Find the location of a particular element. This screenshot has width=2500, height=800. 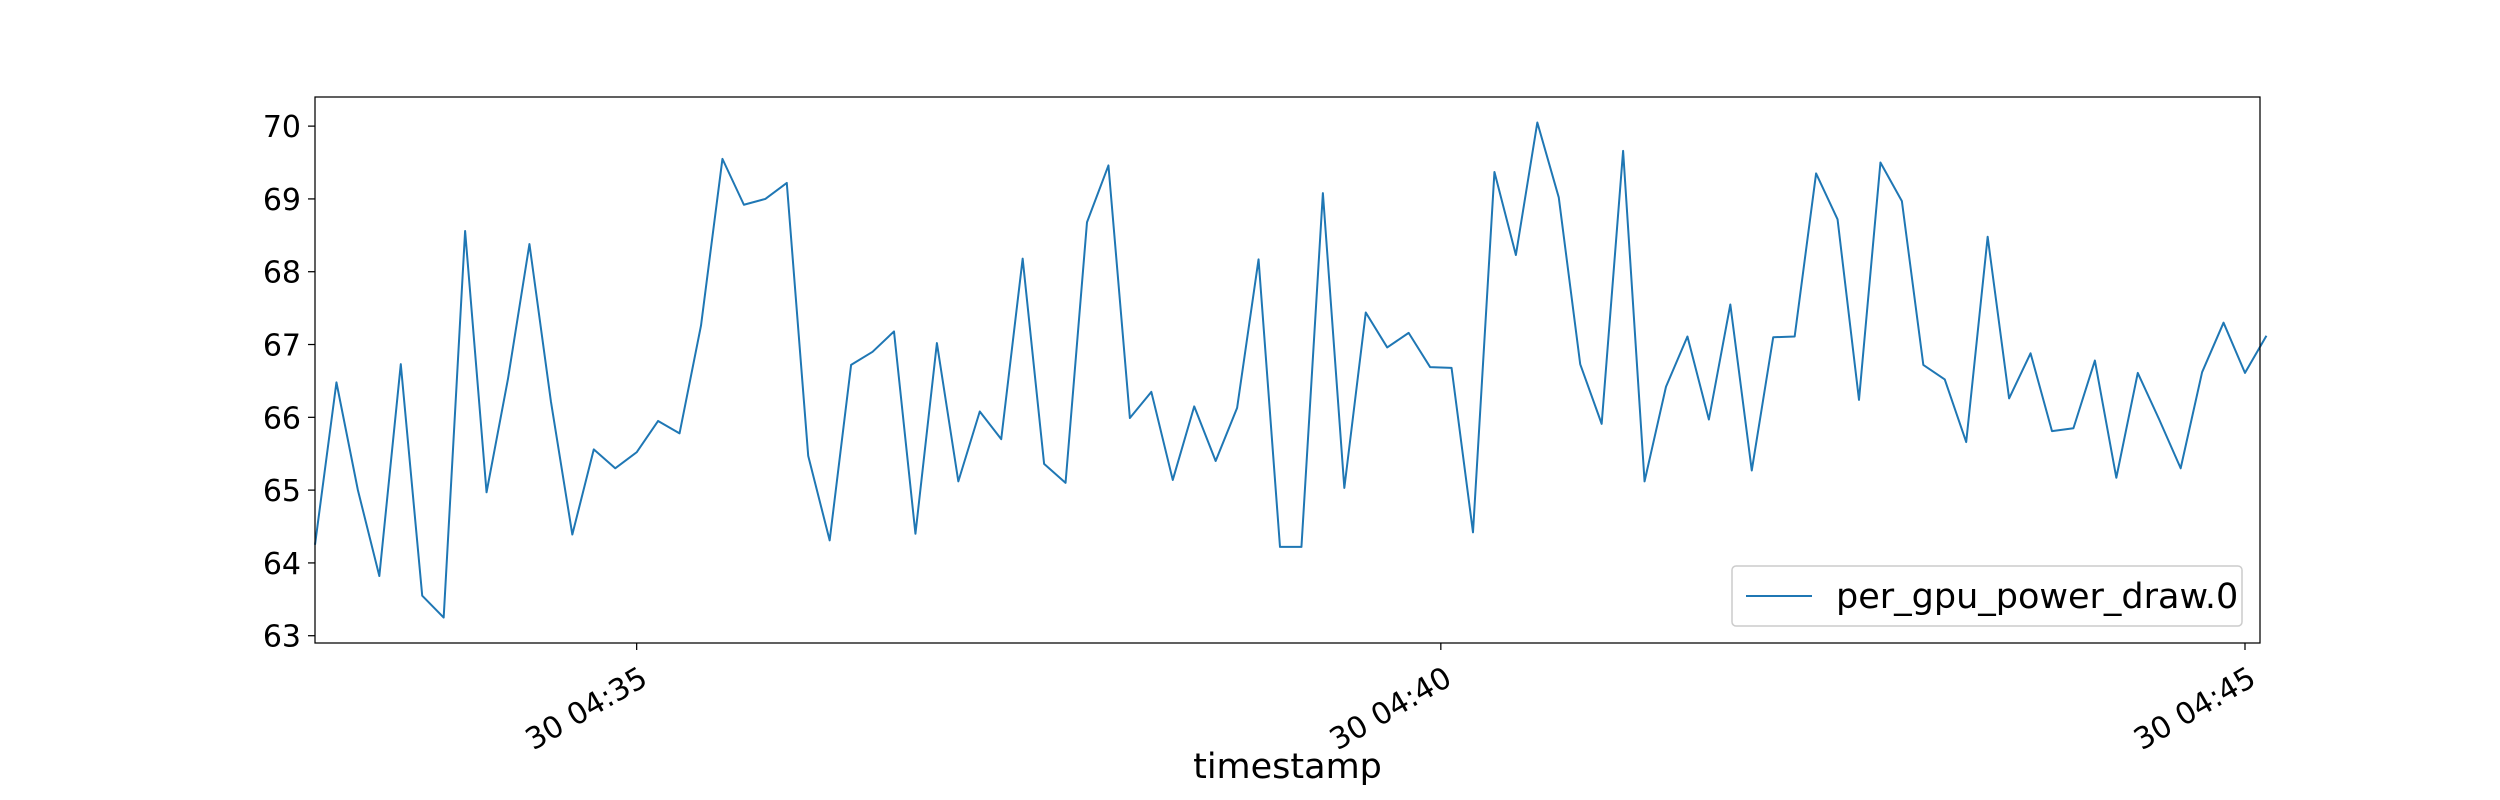

x-tick-label: 30 04:45 is located at coordinates (2195, 708).